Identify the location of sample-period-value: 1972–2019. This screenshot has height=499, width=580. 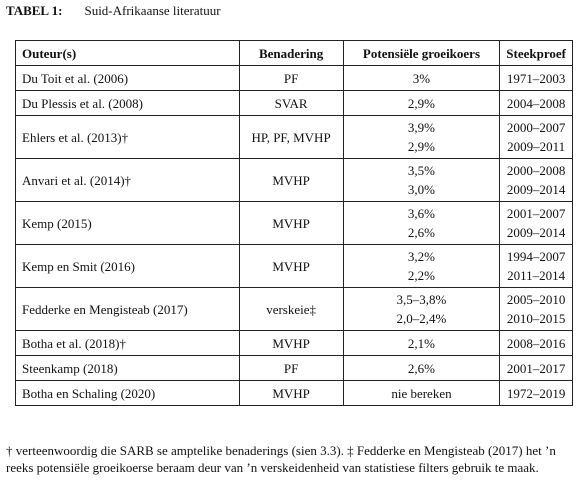
(536, 393).